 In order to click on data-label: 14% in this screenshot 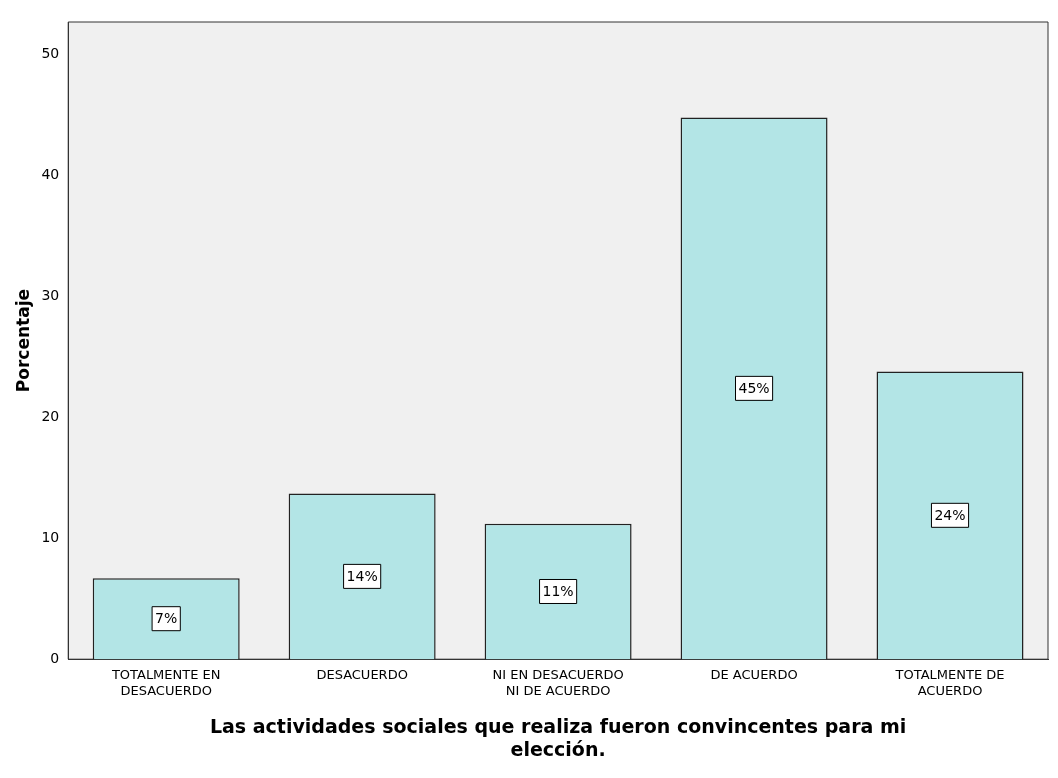, I will do `click(362, 576)`.